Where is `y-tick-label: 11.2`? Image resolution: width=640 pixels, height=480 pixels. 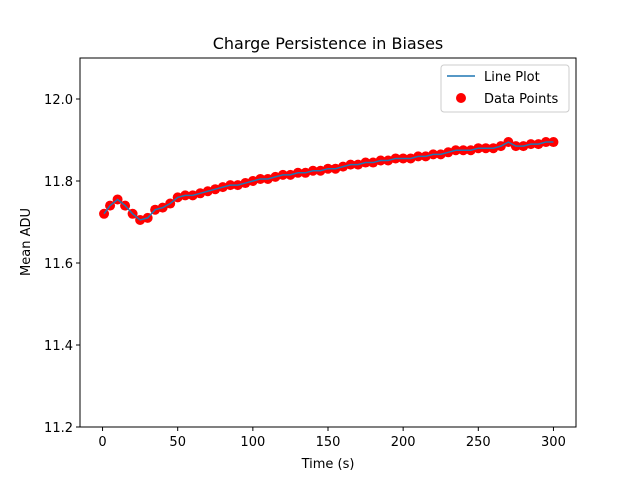 y-tick-label: 11.2 is located at coordinates (58, 428).